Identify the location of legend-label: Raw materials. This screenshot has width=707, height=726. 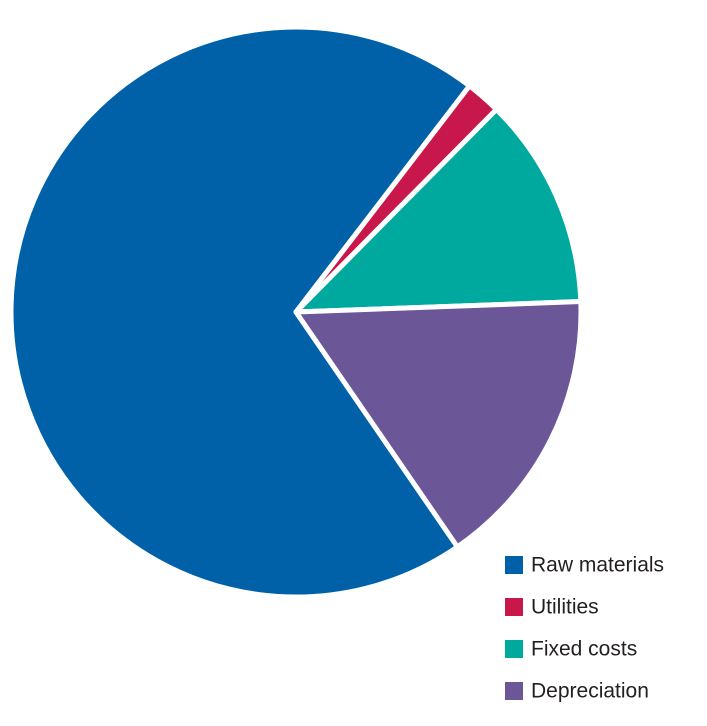
(597, 565).